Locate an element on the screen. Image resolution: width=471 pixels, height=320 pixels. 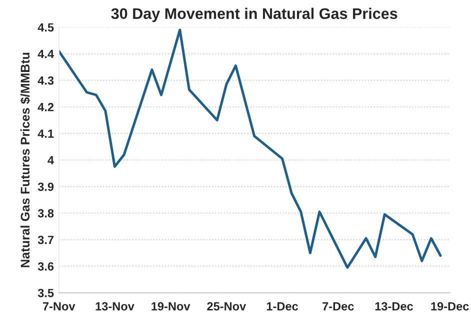
y-tick-label: 3.8 is located at coordinates (46, 213).